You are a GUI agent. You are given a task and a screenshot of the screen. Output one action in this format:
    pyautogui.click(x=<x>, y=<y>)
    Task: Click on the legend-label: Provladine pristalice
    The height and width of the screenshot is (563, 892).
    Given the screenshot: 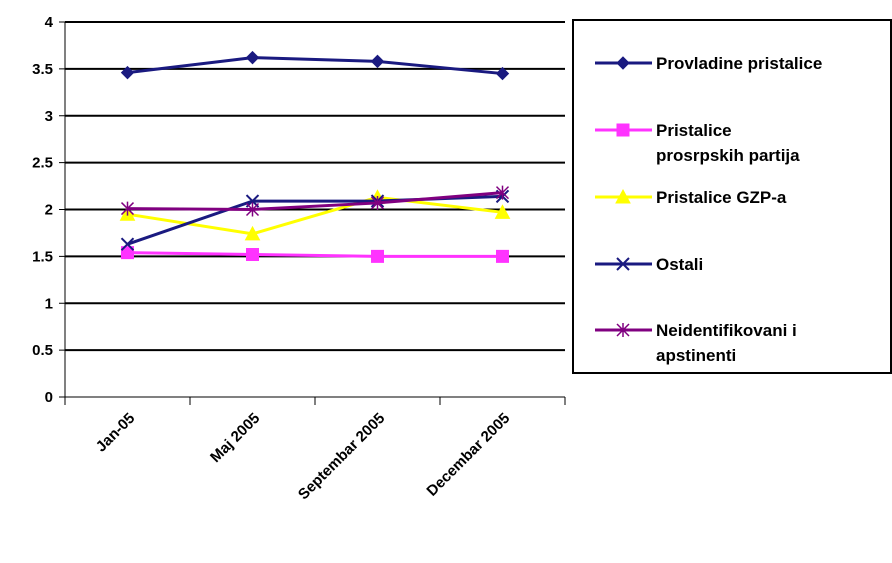 What is the action you would take?
    pyautogui.click(x=739, y=63)
    